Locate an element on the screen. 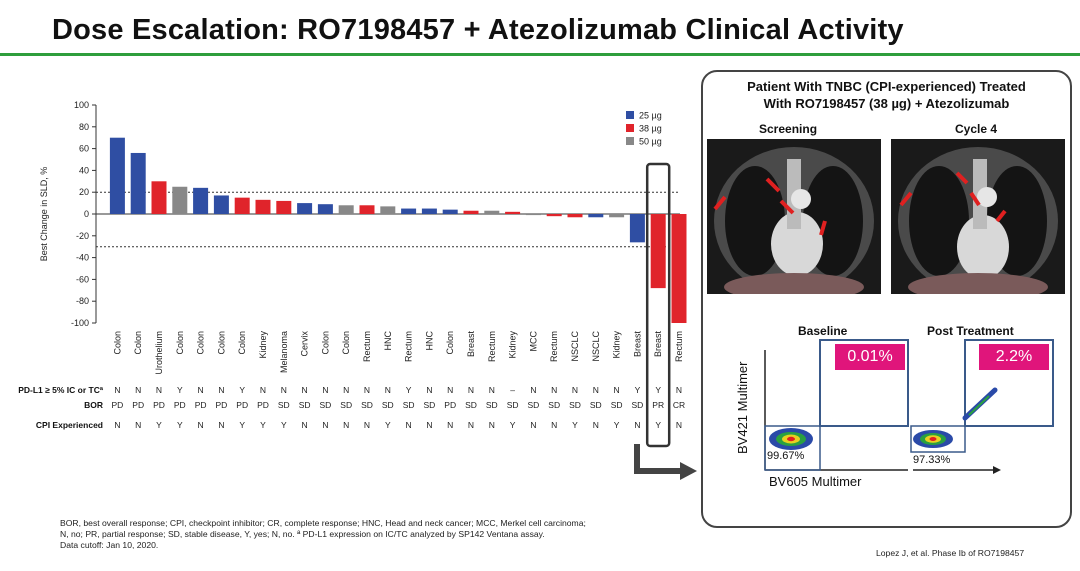  y-tick-label: -80 is located at coordinates (82, 301).